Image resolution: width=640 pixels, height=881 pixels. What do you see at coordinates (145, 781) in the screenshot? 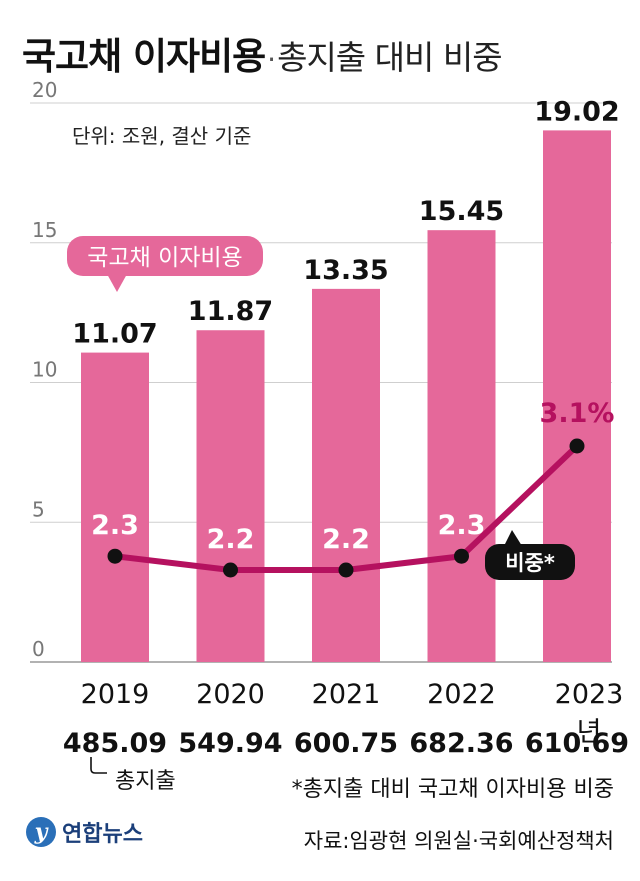
I see `totals-caption-label: 총지출` at bounding box center [145, 781].